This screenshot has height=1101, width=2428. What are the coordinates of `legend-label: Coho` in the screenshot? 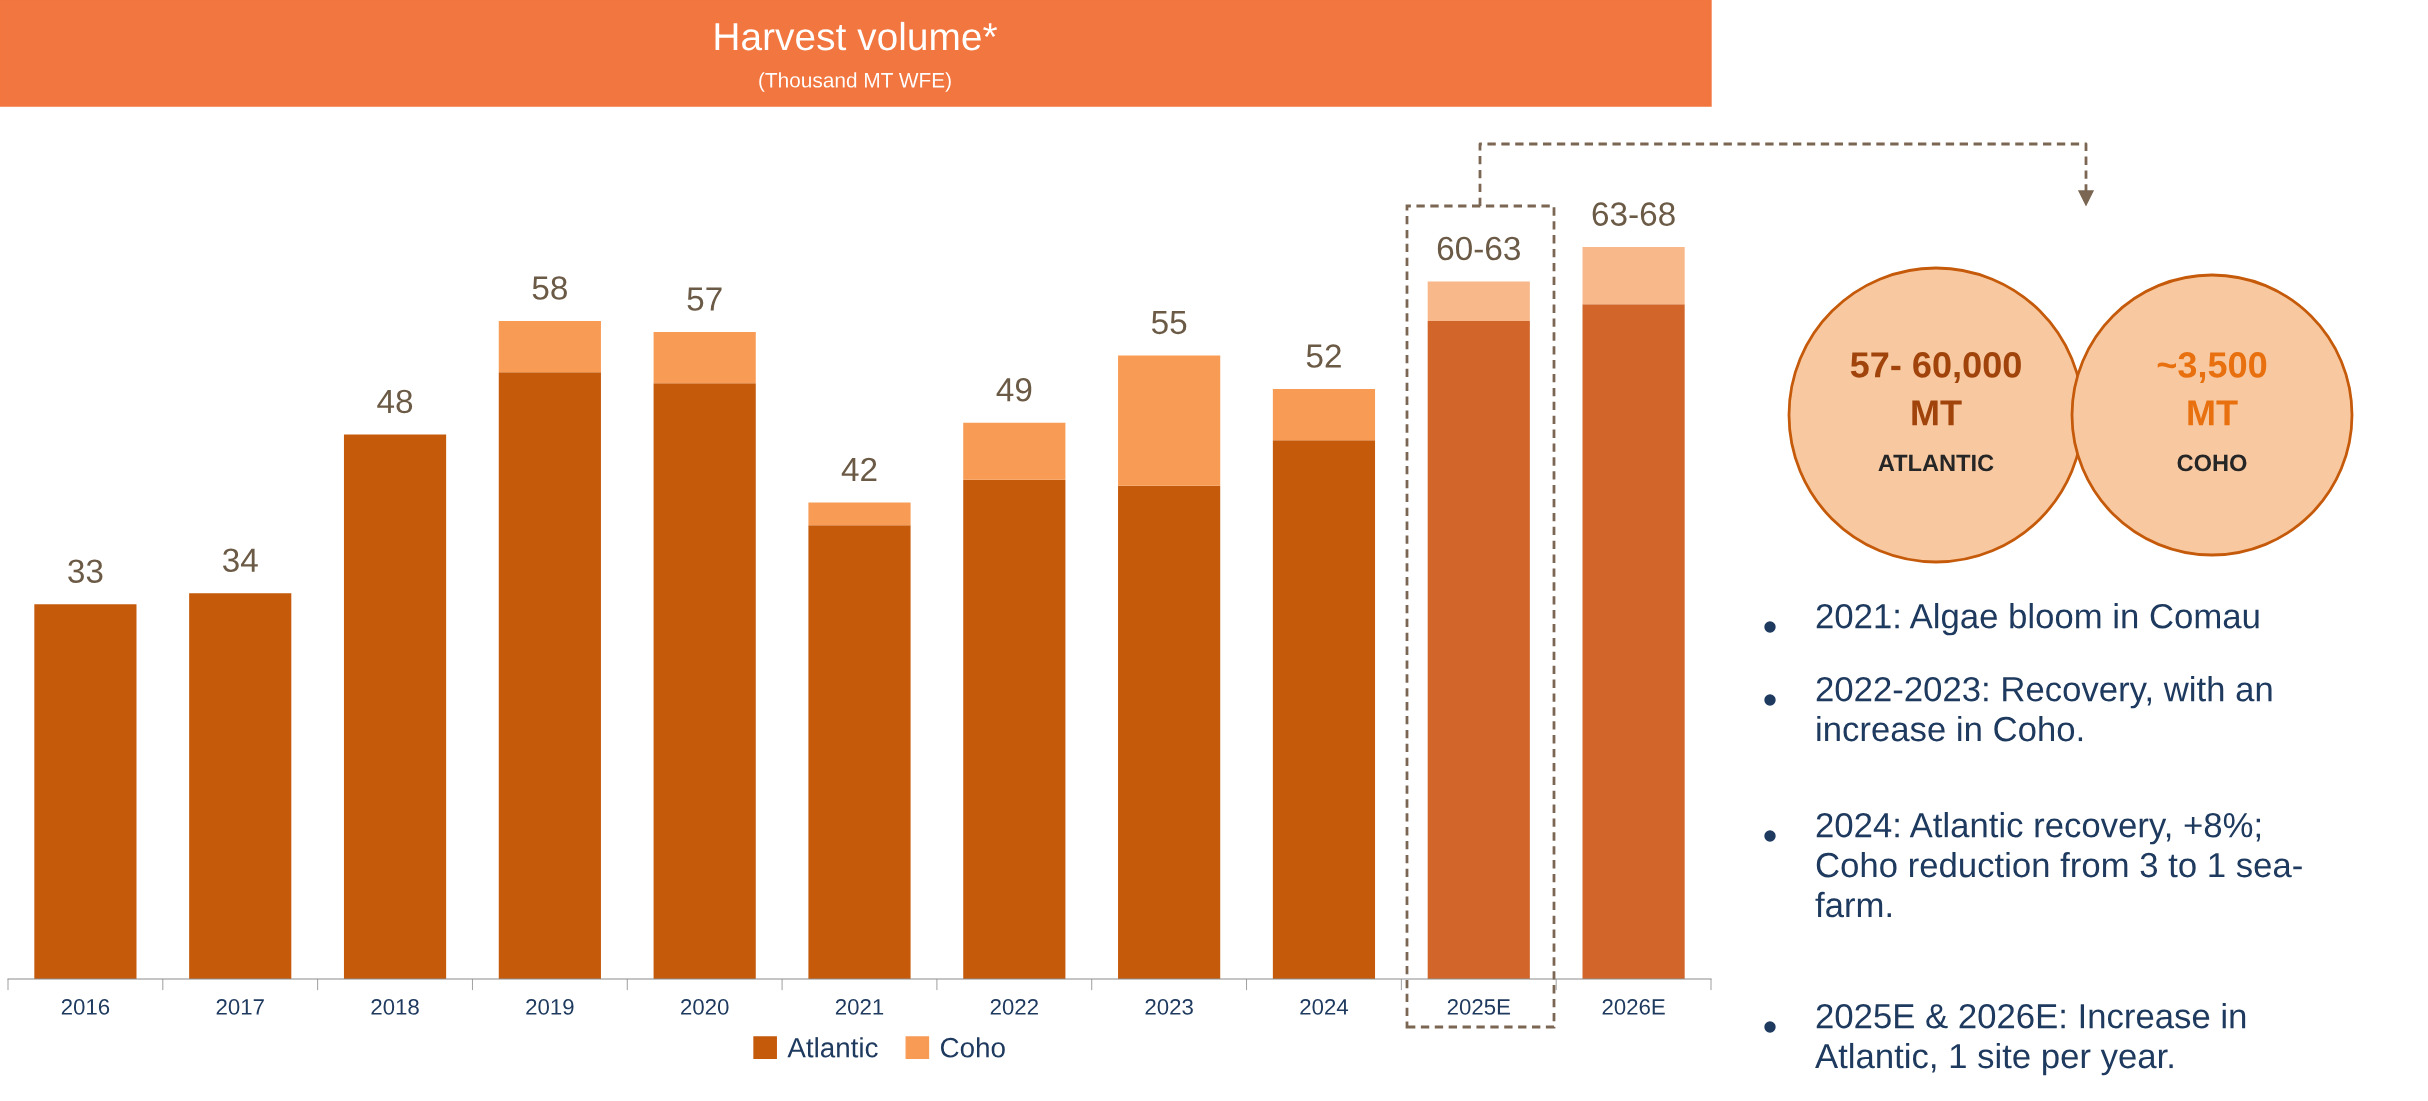 It's located at (972, 1047).